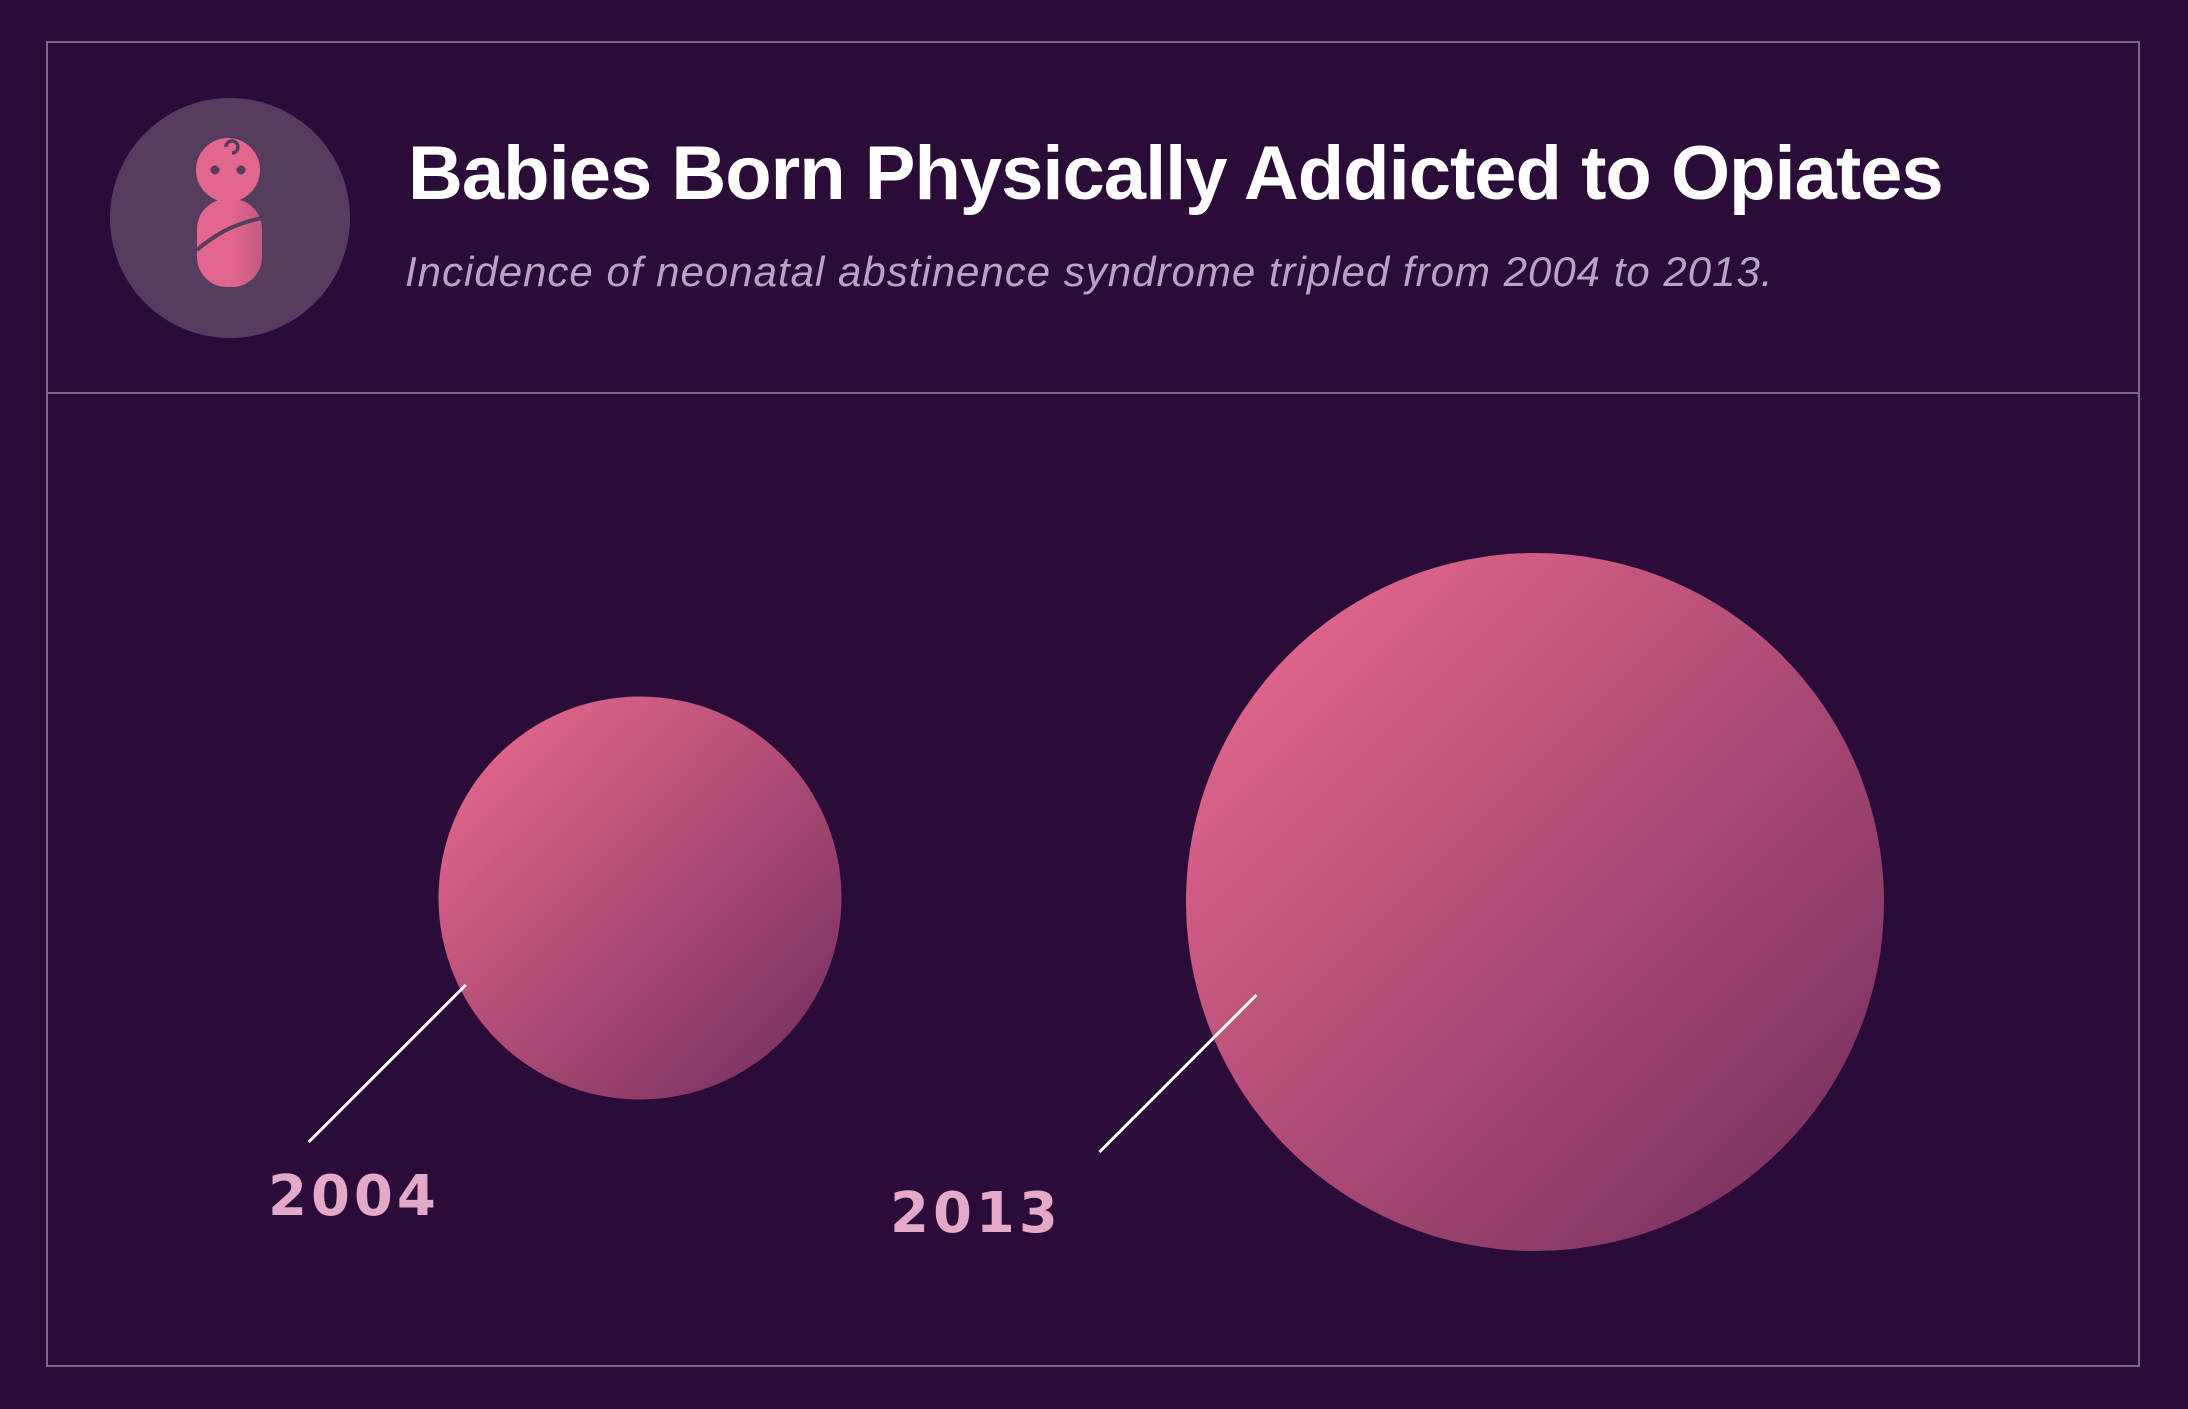  What do you see at coordinates (1093, 393) in the screenshot?
I see `header-divider` at bounding box center [1093, 393].